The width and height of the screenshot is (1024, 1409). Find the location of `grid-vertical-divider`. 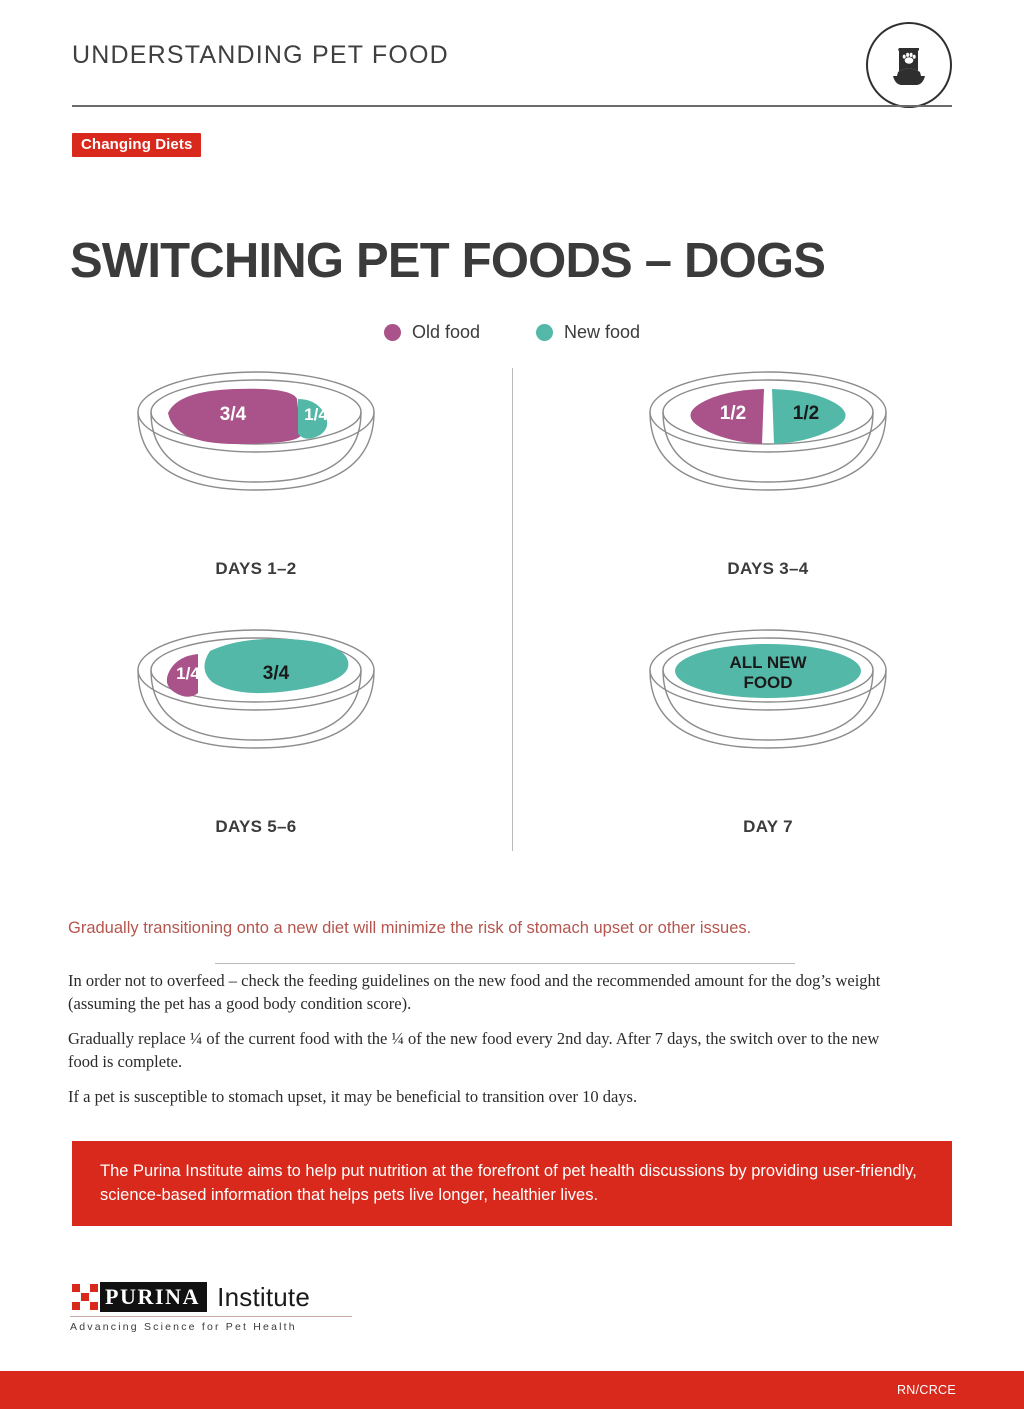

grid-vertical-divider is located at coordinates (512, 609).